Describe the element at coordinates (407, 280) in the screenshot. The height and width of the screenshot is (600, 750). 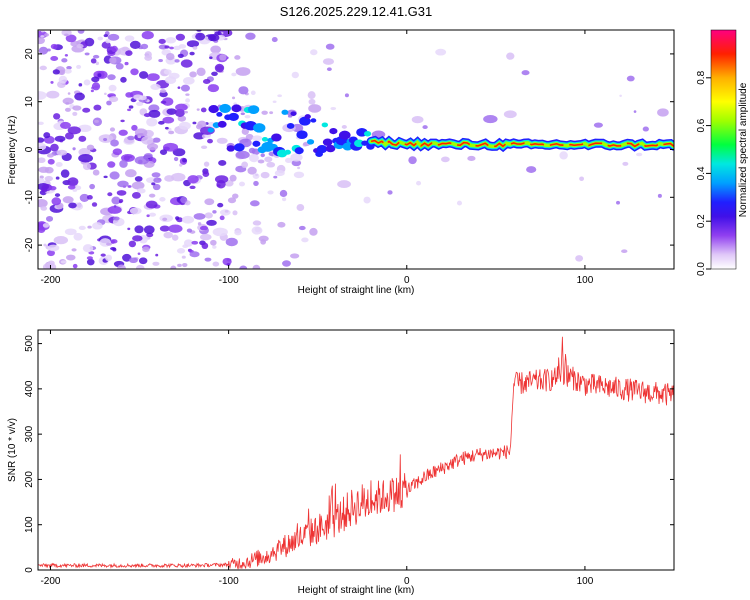
I see `spectrogram-x-tick-label: 0` at that location.